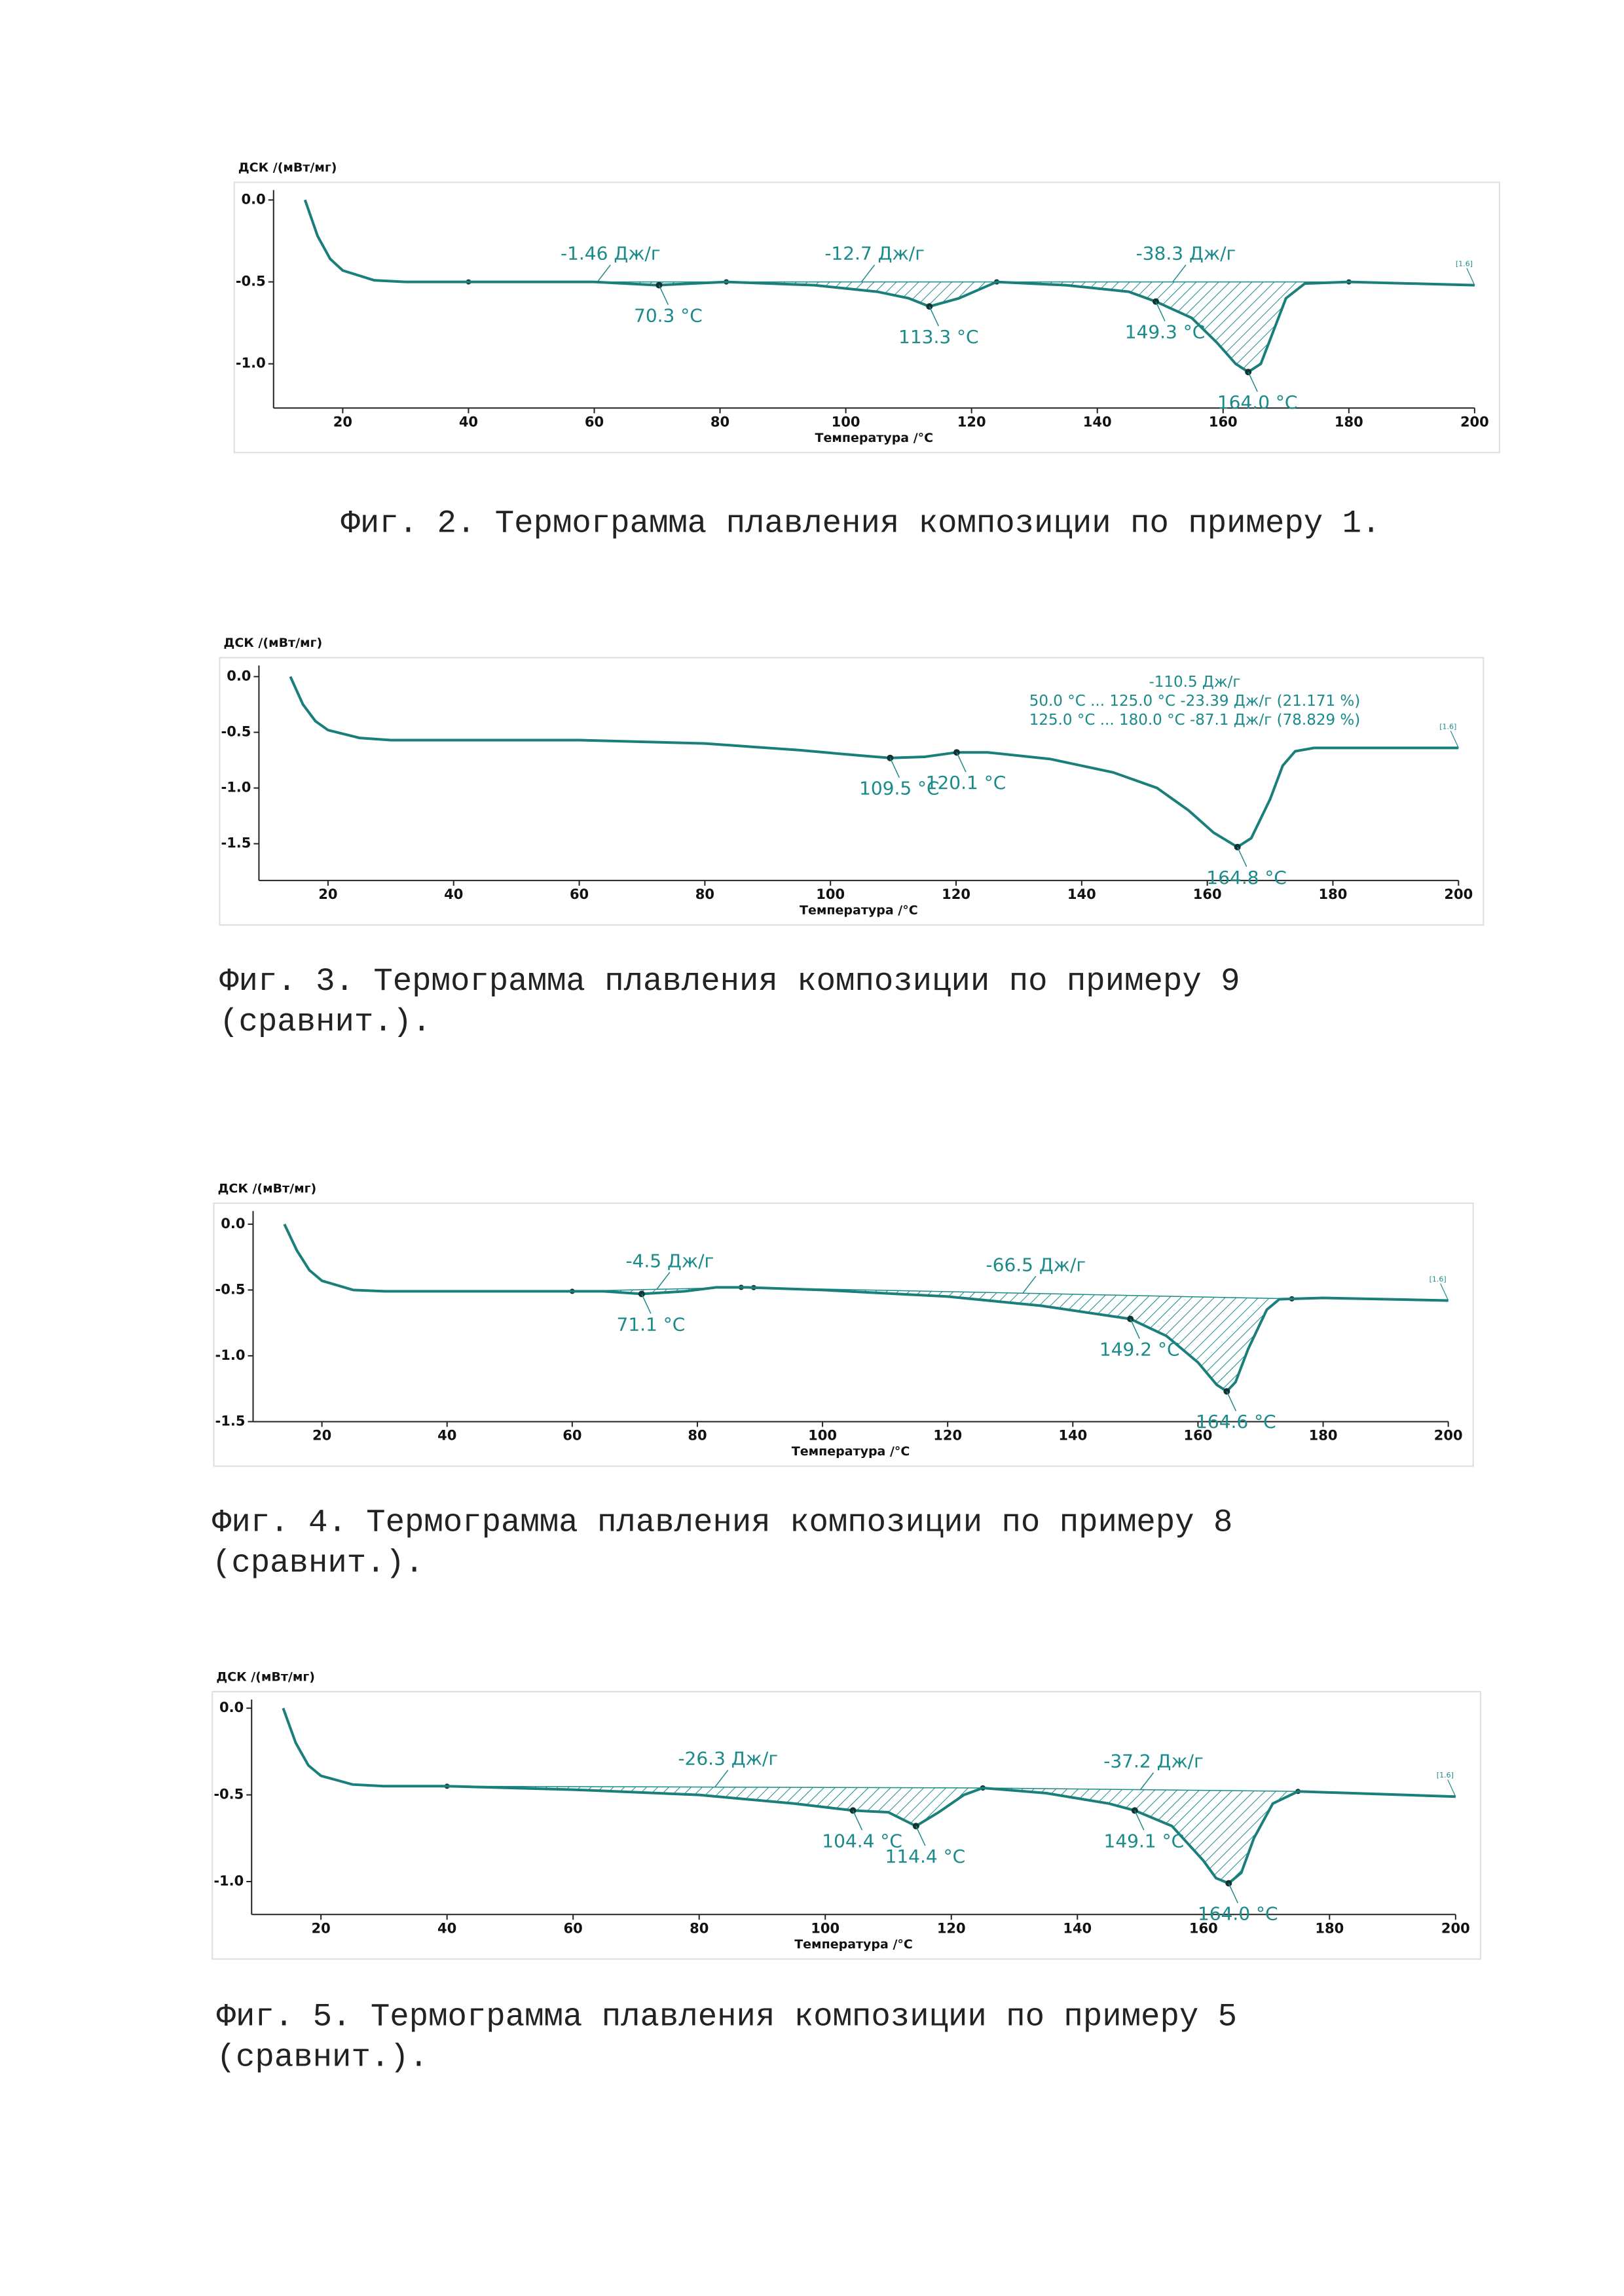 The image size is (1624, 2296). Describe the element at coordinates (651, 1324) in the screenshot. I see `peak-label: 71.1 °C` at that location.